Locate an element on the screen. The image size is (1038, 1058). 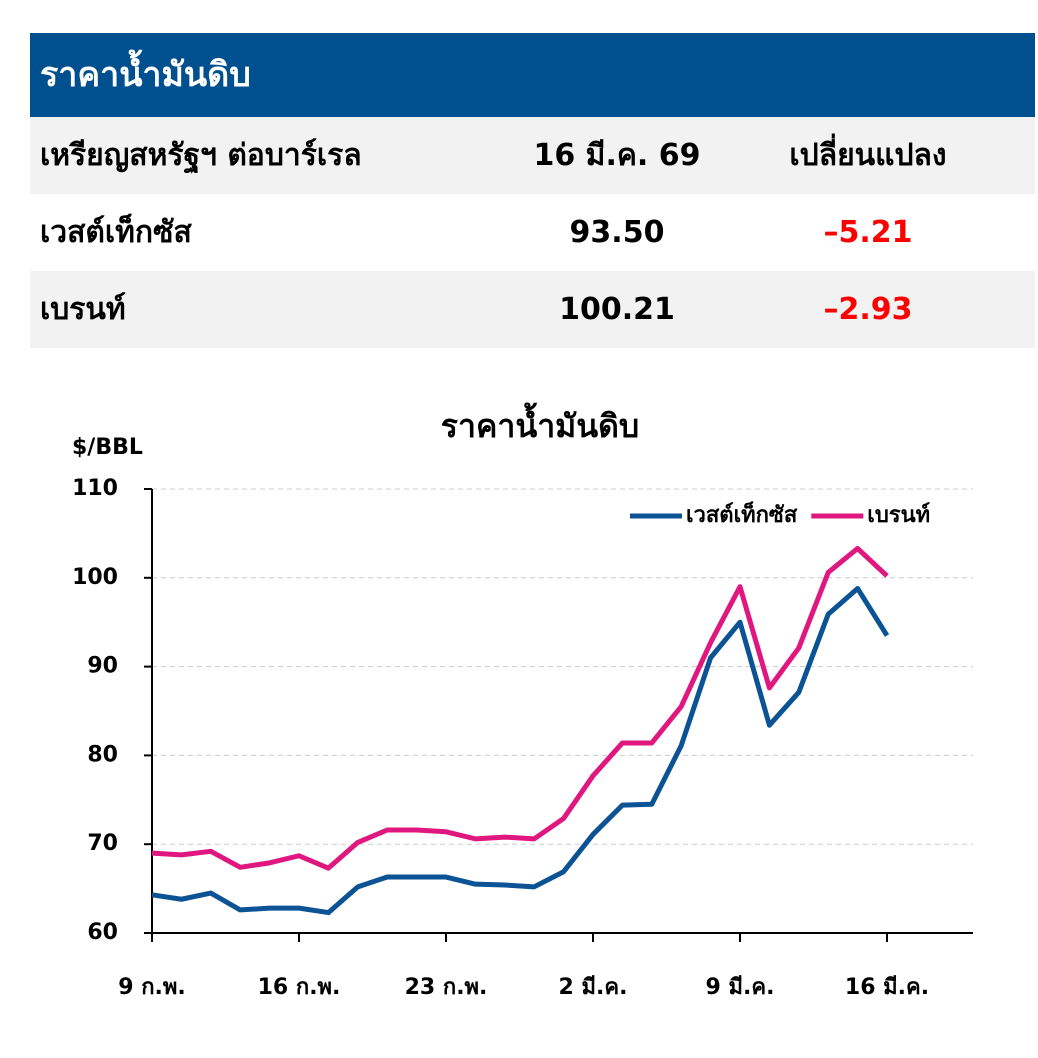
column-header: เปลี่ยนแปลง is located at coordinates (868, 155).